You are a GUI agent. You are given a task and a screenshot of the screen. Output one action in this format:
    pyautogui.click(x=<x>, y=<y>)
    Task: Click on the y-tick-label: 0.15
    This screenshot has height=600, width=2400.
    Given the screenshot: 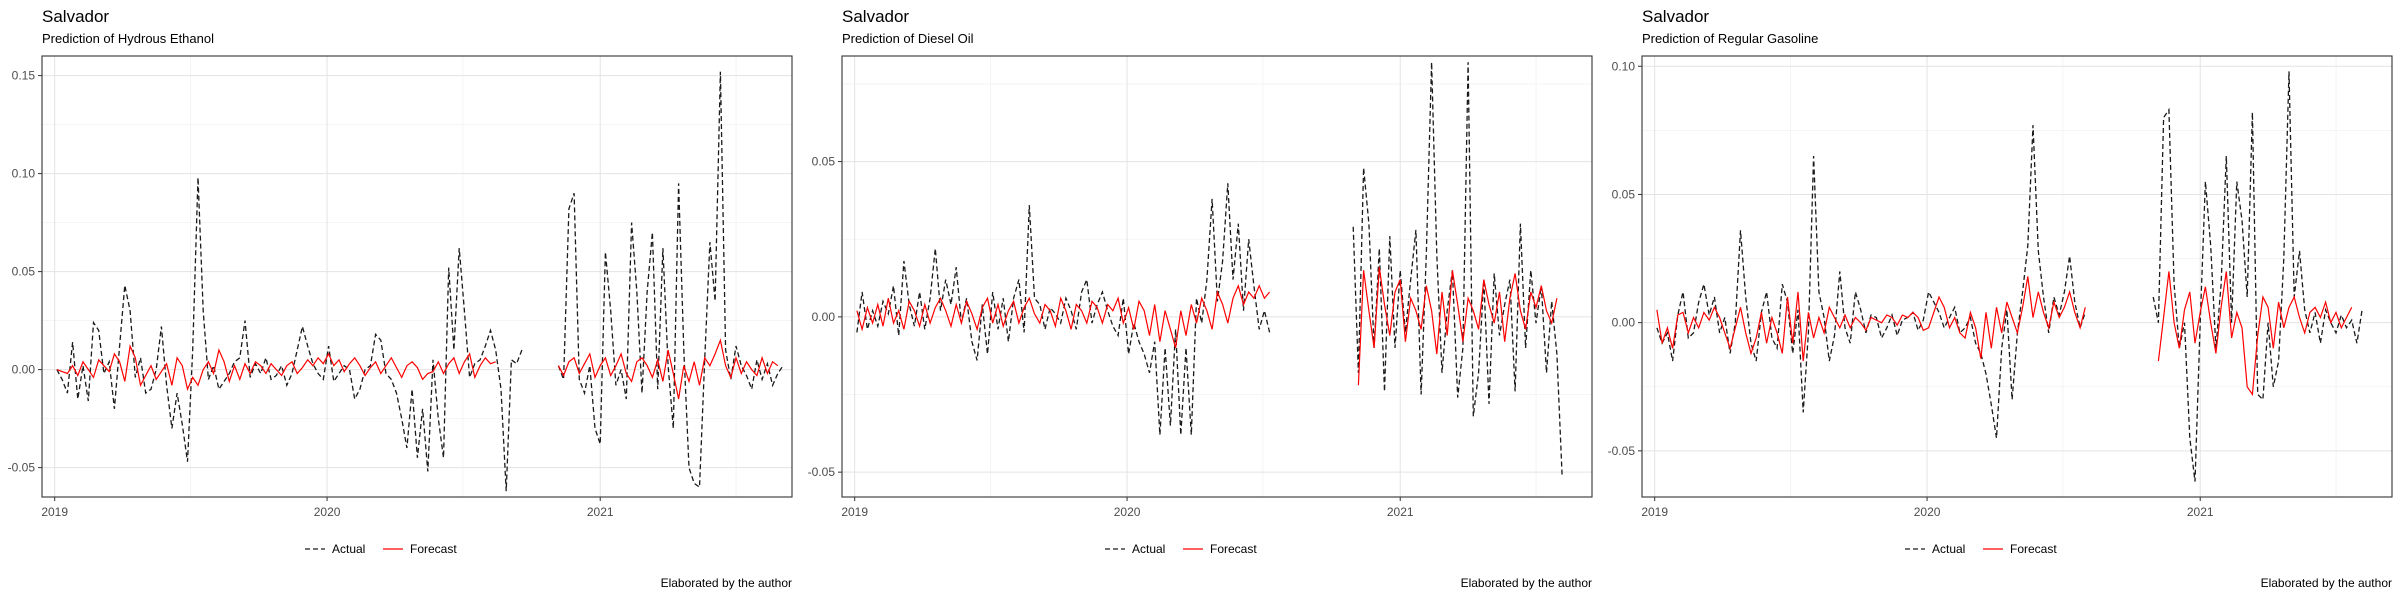 What is the action you would take?
    pyautogui.click(x=24, y=76)
    